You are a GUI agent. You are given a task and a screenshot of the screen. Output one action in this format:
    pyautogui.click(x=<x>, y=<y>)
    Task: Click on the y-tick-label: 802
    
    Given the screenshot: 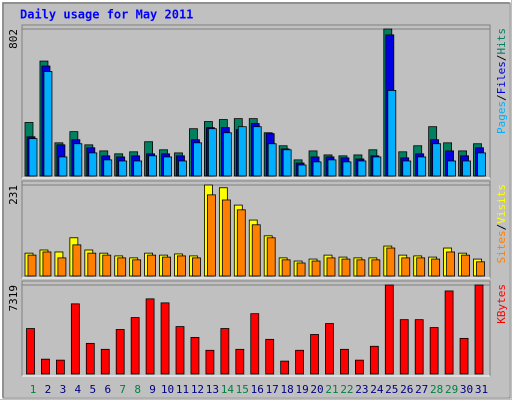 What is the action you would take?
    pyautogui.click(x=13, y=39)
    